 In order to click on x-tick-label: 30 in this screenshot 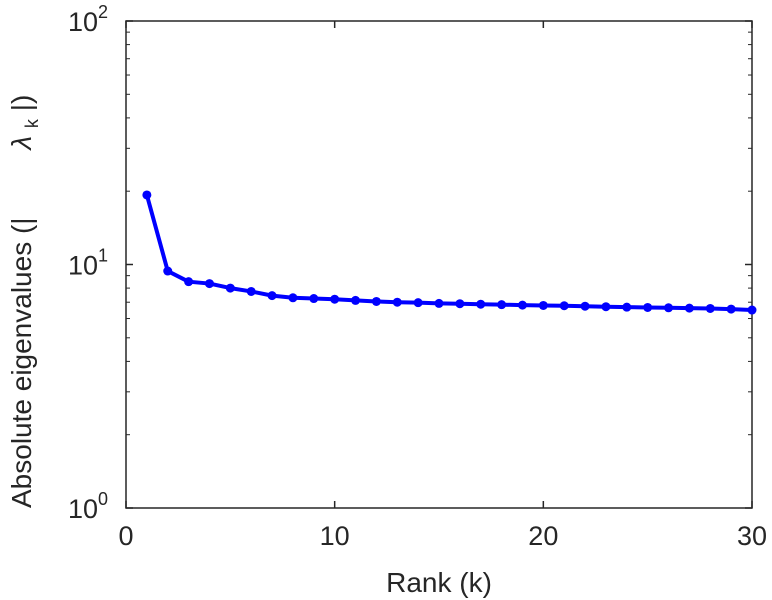, I will do `click(752, 536)`.